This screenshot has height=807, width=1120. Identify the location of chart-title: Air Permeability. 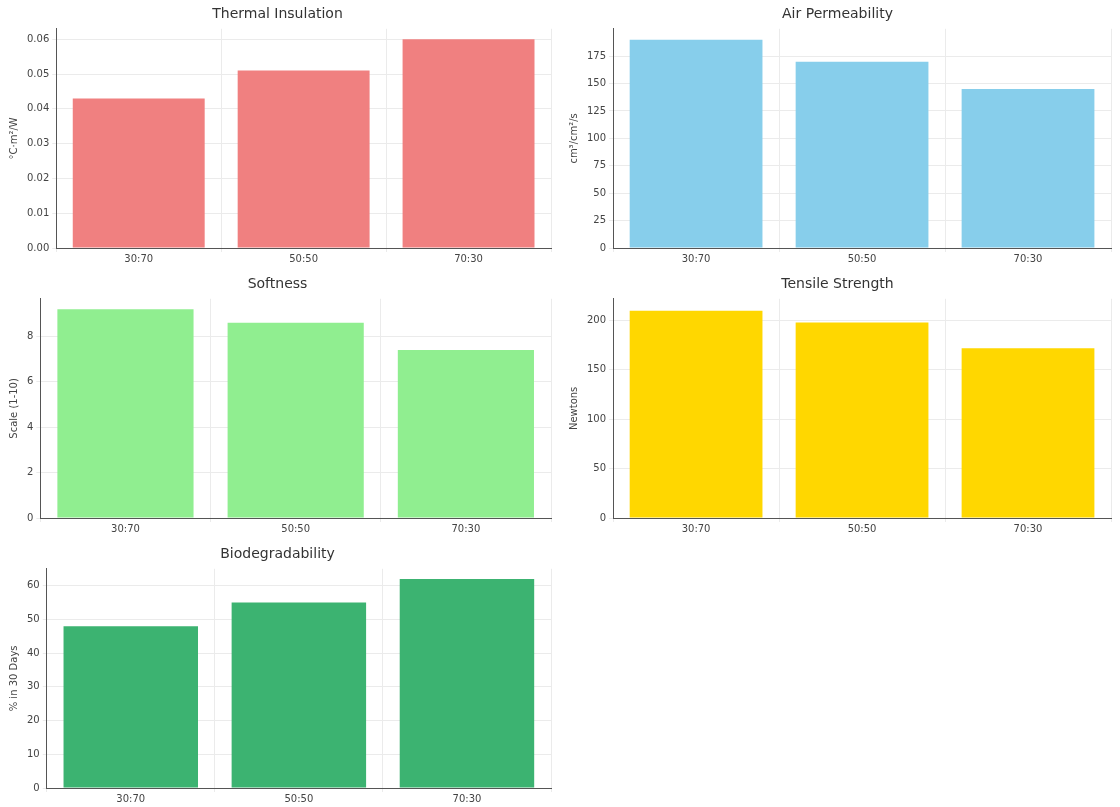
(837, 13).